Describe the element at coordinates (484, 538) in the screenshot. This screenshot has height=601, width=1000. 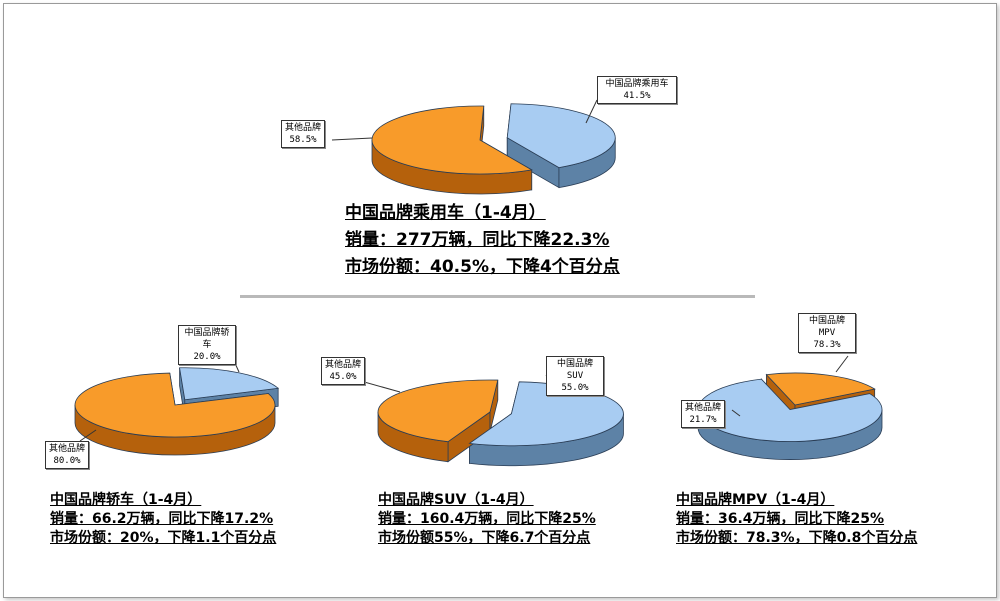
I see `suv-caption-share: 市场份额55%，下降6.7个百分点` at that location.